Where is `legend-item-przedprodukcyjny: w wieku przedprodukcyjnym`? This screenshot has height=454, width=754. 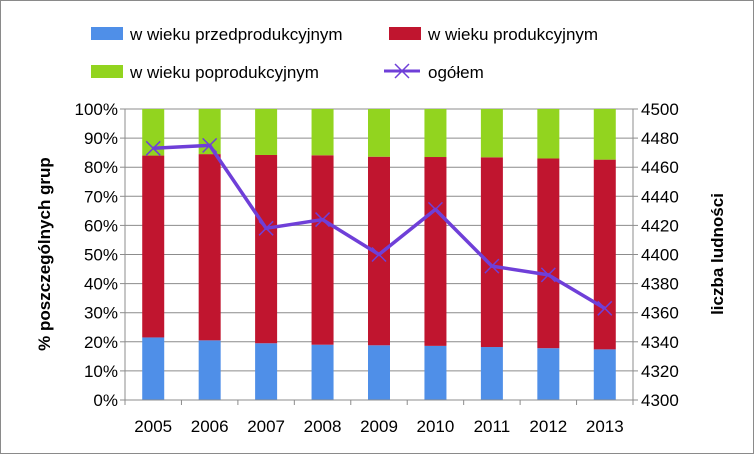 legend-item-przedprodukcyjny: w wieku przedprodukcyjnym is located at coordinates (217, 34).